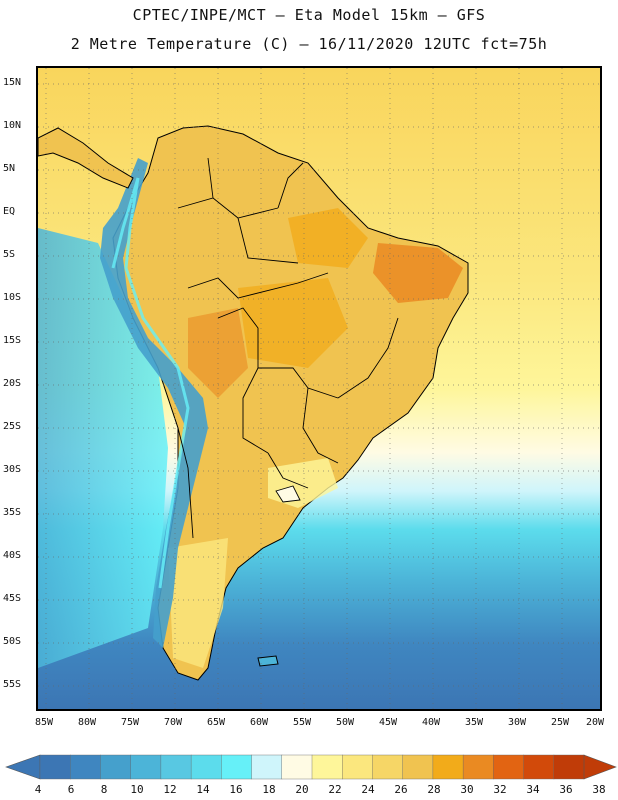 The width and height of the screenshot is (618, 800). Describe the element at coordinates (12, 426) in the screenshot. I see `lat-label-25s: 25S` at that location.